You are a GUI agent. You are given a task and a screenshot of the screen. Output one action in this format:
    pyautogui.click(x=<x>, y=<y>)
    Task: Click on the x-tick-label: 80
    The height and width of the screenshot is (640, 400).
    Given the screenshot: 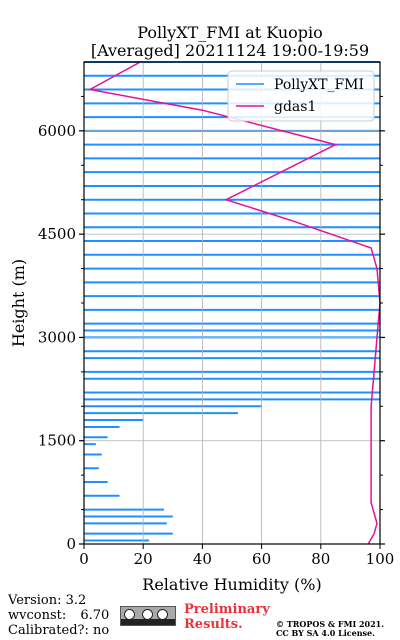 What is the action you would take?
    pyautogui.click(x=320, y=559)
    